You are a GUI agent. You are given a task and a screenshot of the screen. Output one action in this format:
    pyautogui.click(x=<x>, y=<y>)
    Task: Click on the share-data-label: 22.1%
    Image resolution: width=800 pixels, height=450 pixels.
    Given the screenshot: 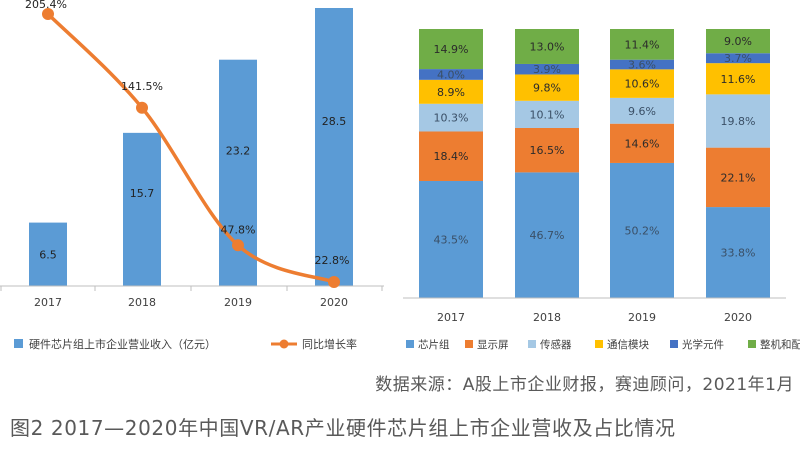 What is the action you would take?
    pyautogui.click(x=738, y=177)
    